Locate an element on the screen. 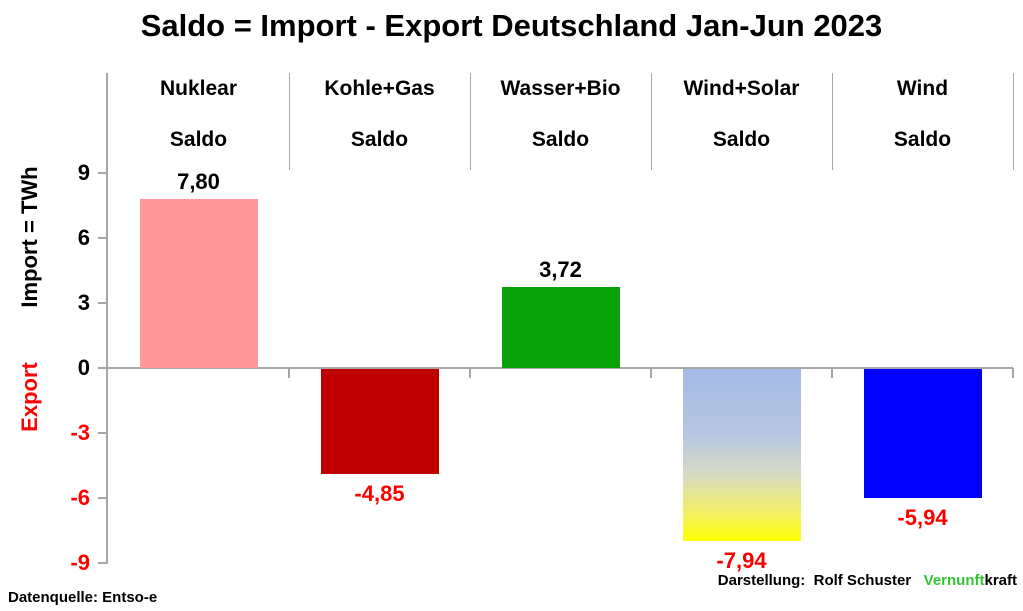 This screenshot has height=611, width=1023. column-header: Wind+Solar is located at coordinates (741, 88).